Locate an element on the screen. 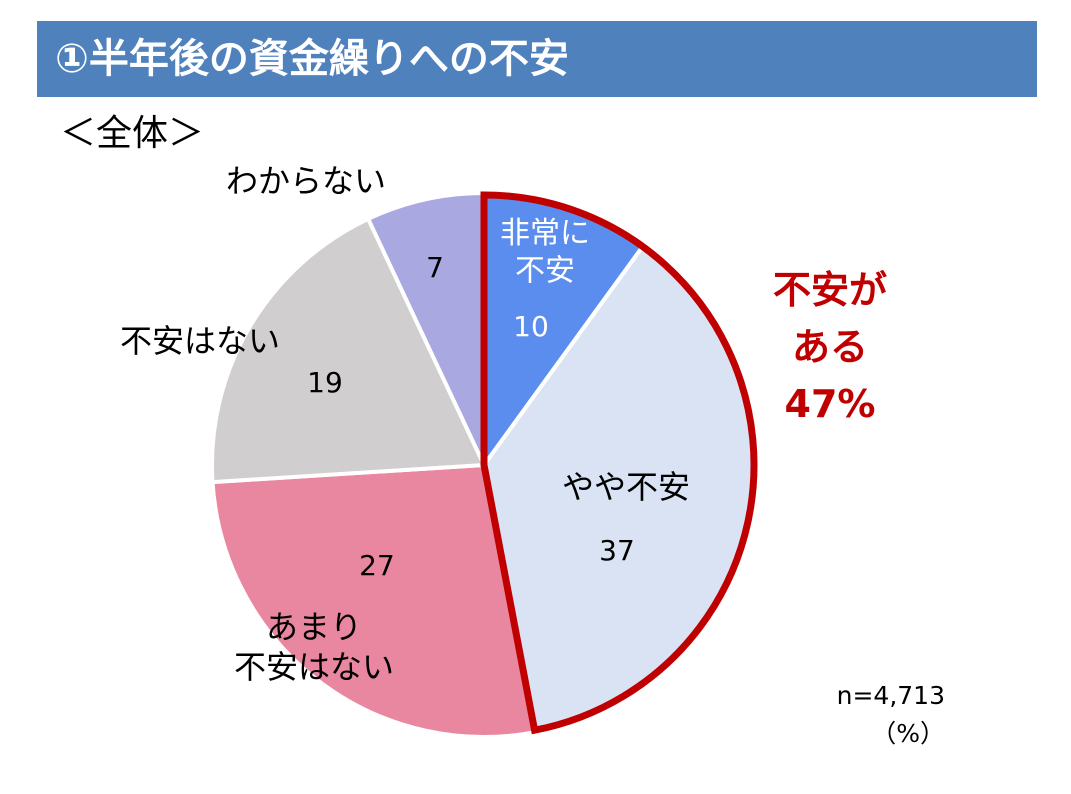  slice-value-label: 10 is located at coordinates (531, 326).